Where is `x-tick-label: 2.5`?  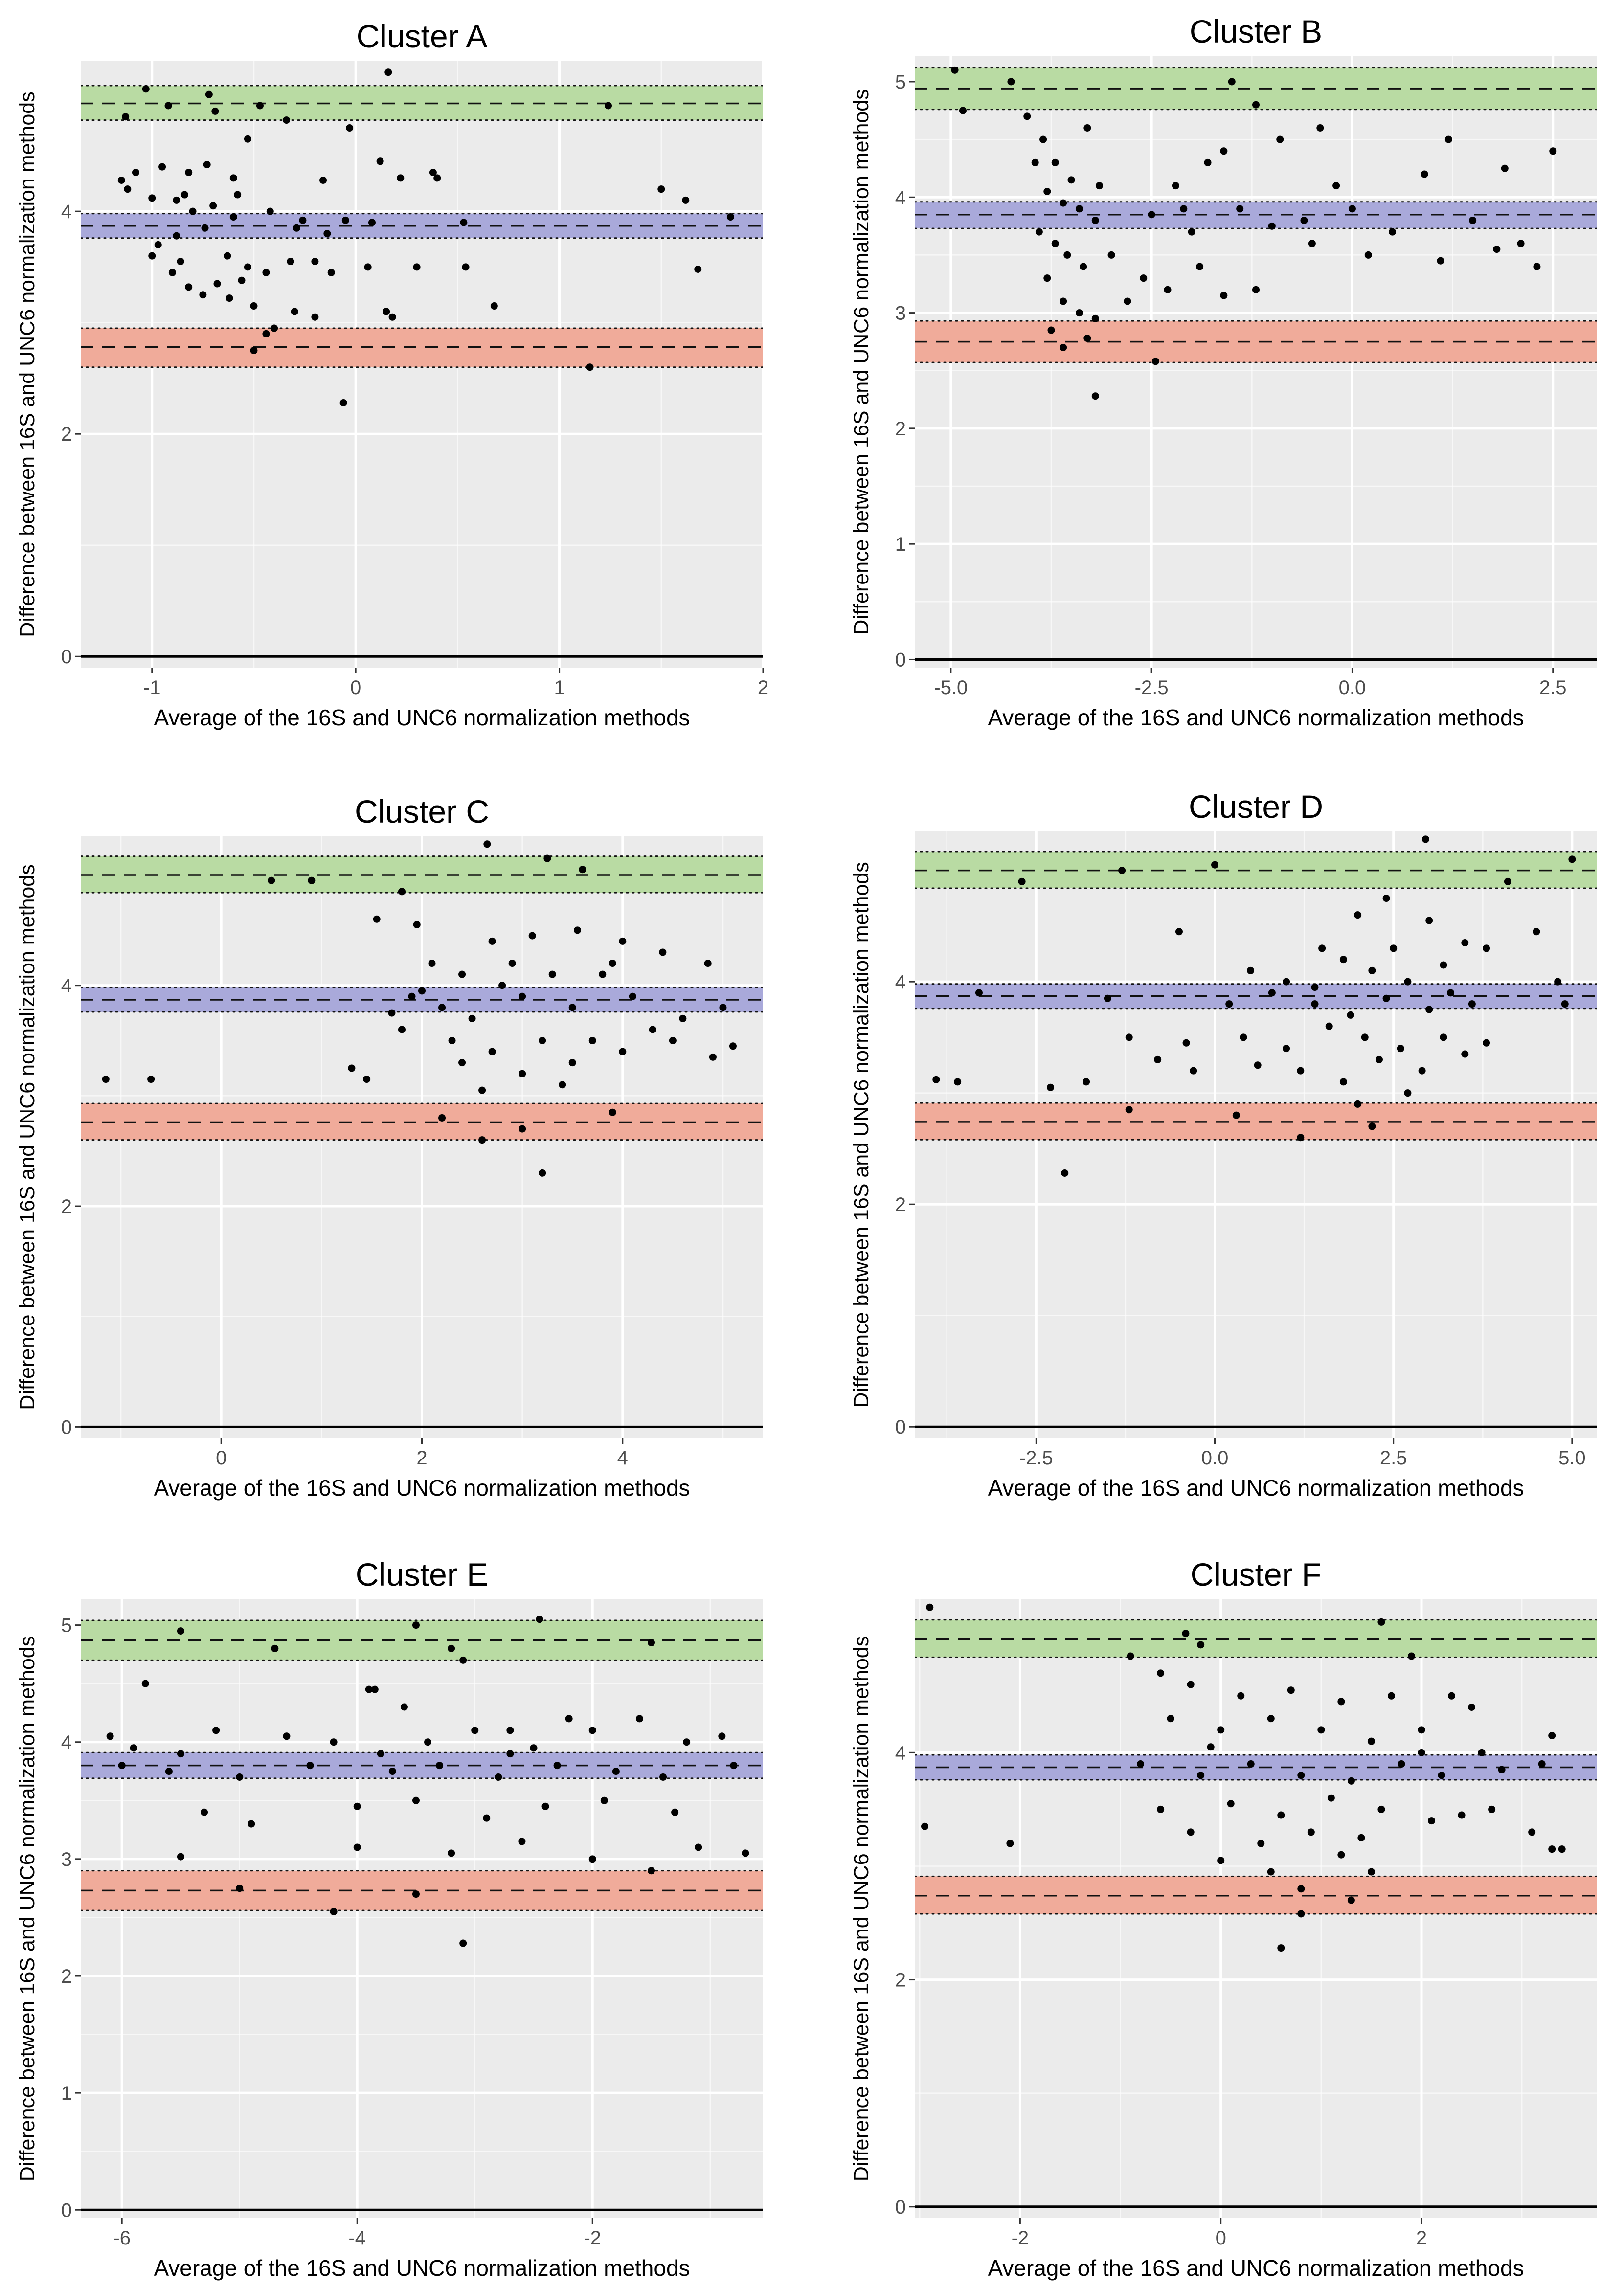 x-tick-label: 2.5 is located at coordinates (1553, 687).